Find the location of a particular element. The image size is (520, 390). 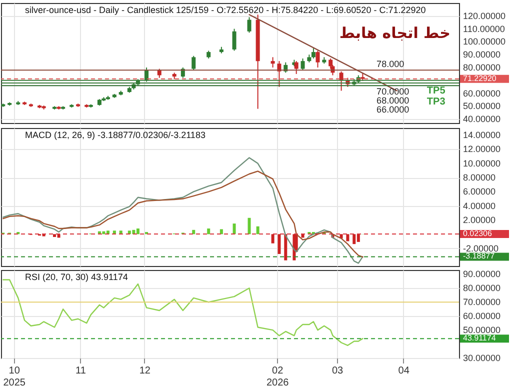

y-tick-label: 110.00000 is located at coordinates (484, 29).